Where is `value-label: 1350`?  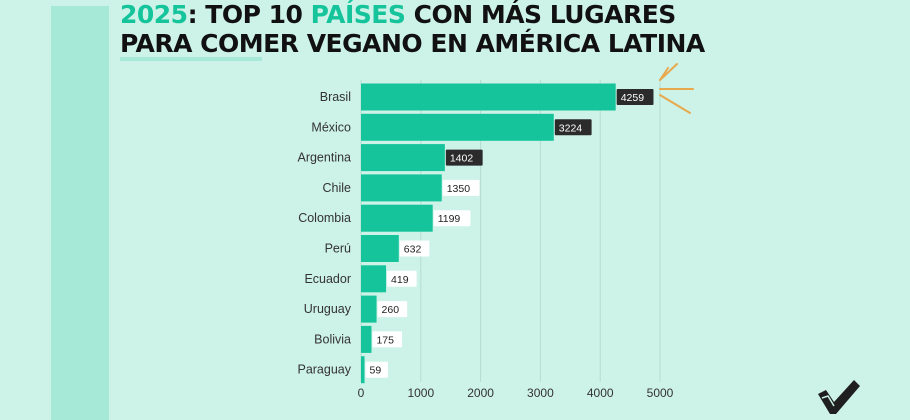
value-label: 1350 is located at coordinates (459, 189).